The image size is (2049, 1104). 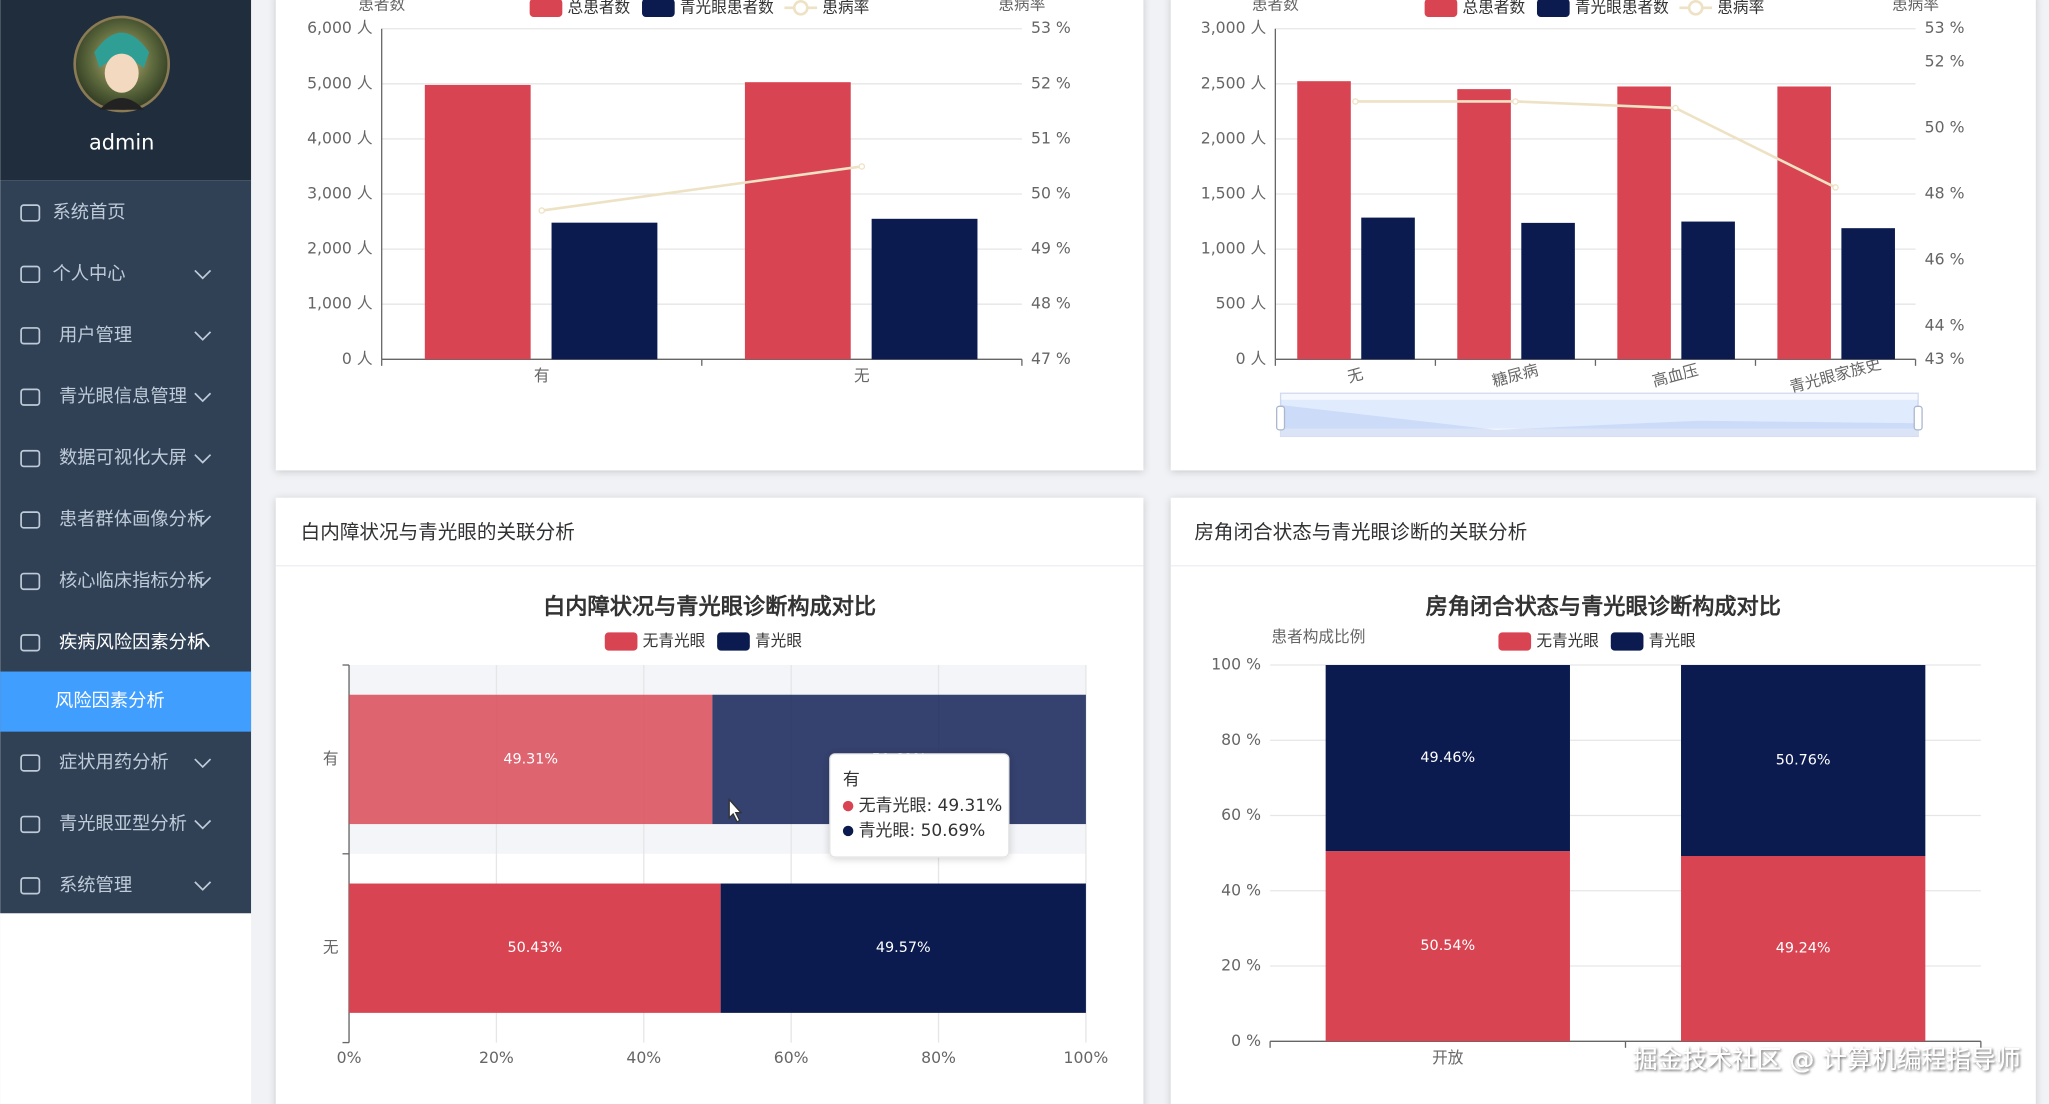 I want to click on value-label: 49.46%, so click(x=1447, y=758).